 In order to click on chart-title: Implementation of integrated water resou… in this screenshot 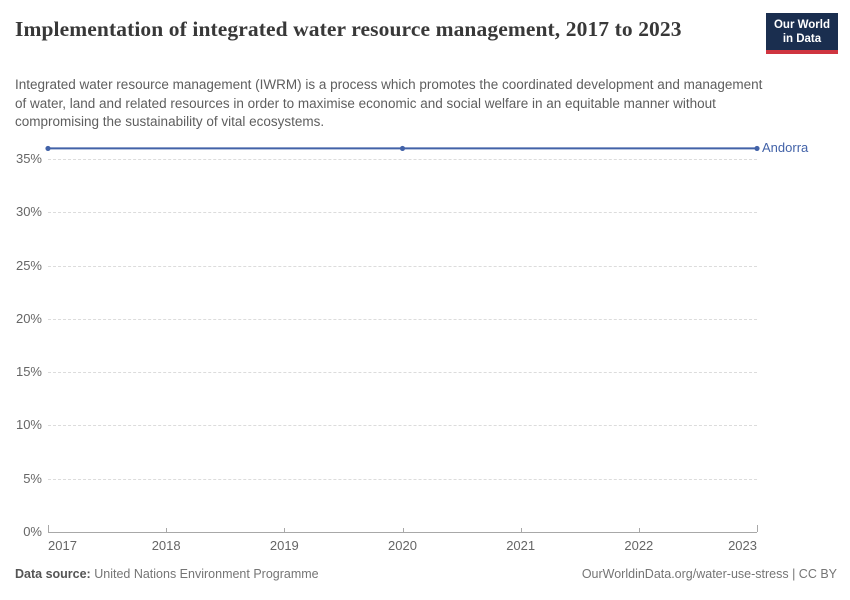, I will do `click(348, 29)`.